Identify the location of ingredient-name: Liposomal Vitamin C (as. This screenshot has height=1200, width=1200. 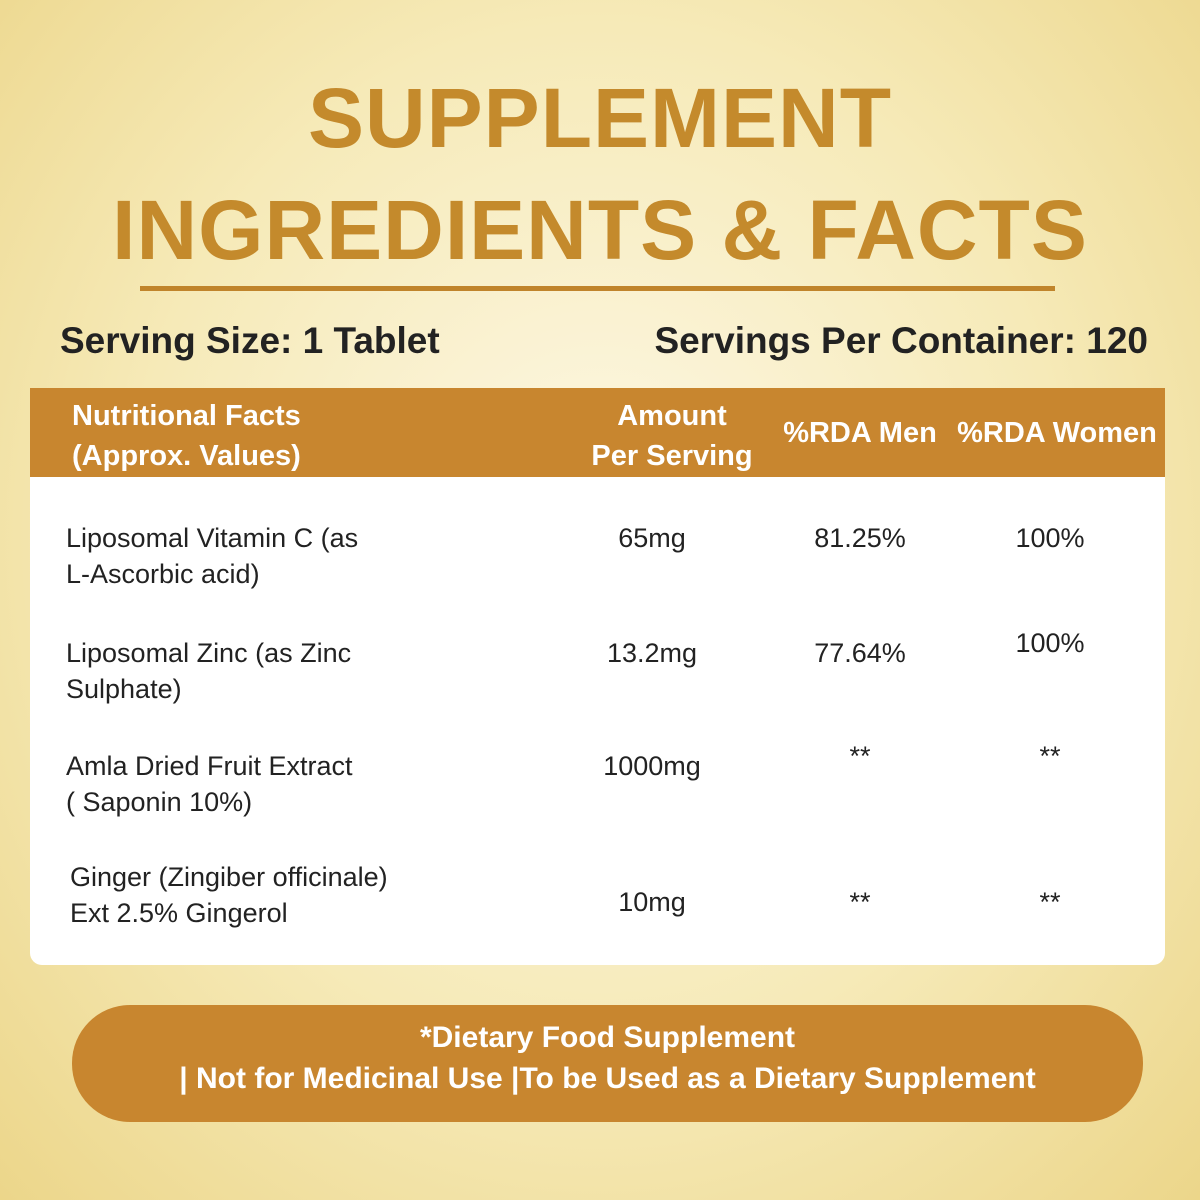
(212, 538).